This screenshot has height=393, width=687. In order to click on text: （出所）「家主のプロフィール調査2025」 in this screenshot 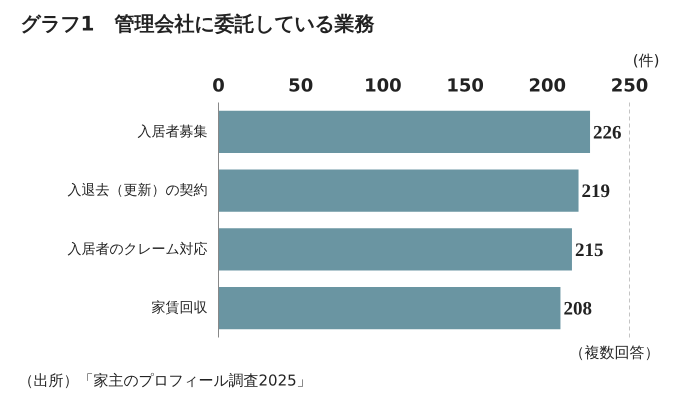, I will do `click(165, 381)`.